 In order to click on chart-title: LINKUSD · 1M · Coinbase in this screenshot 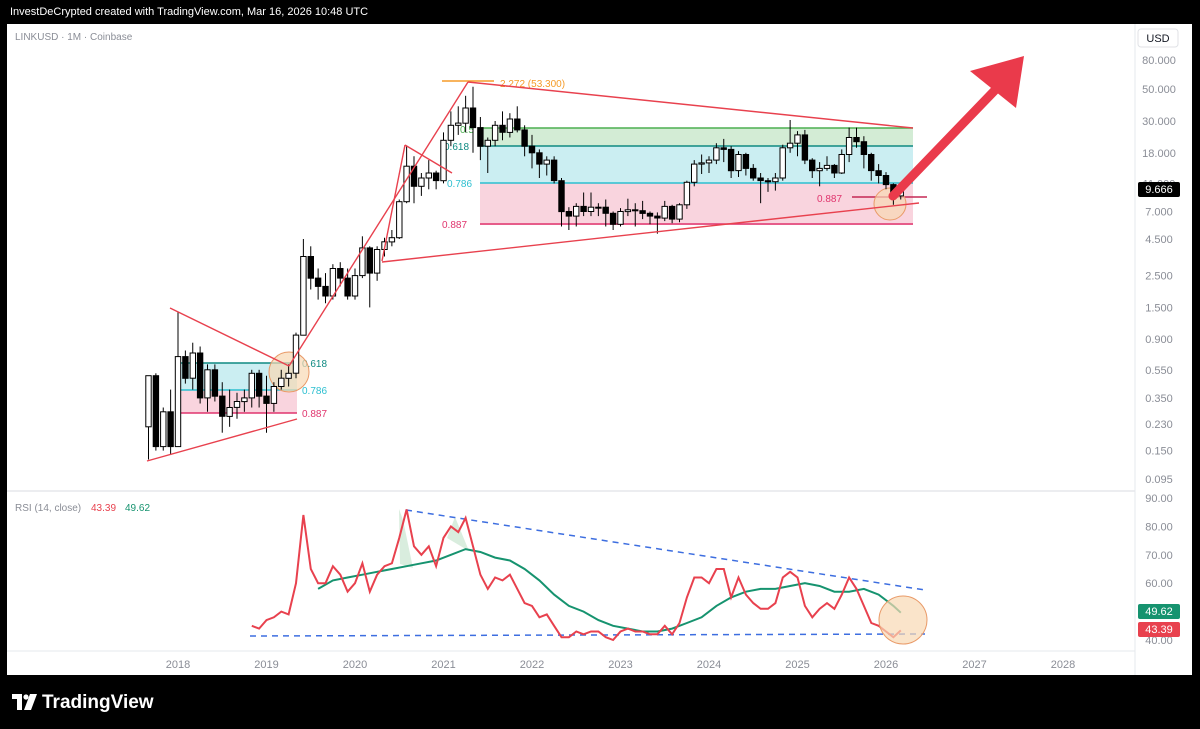, I will do `click(74, 37)`.